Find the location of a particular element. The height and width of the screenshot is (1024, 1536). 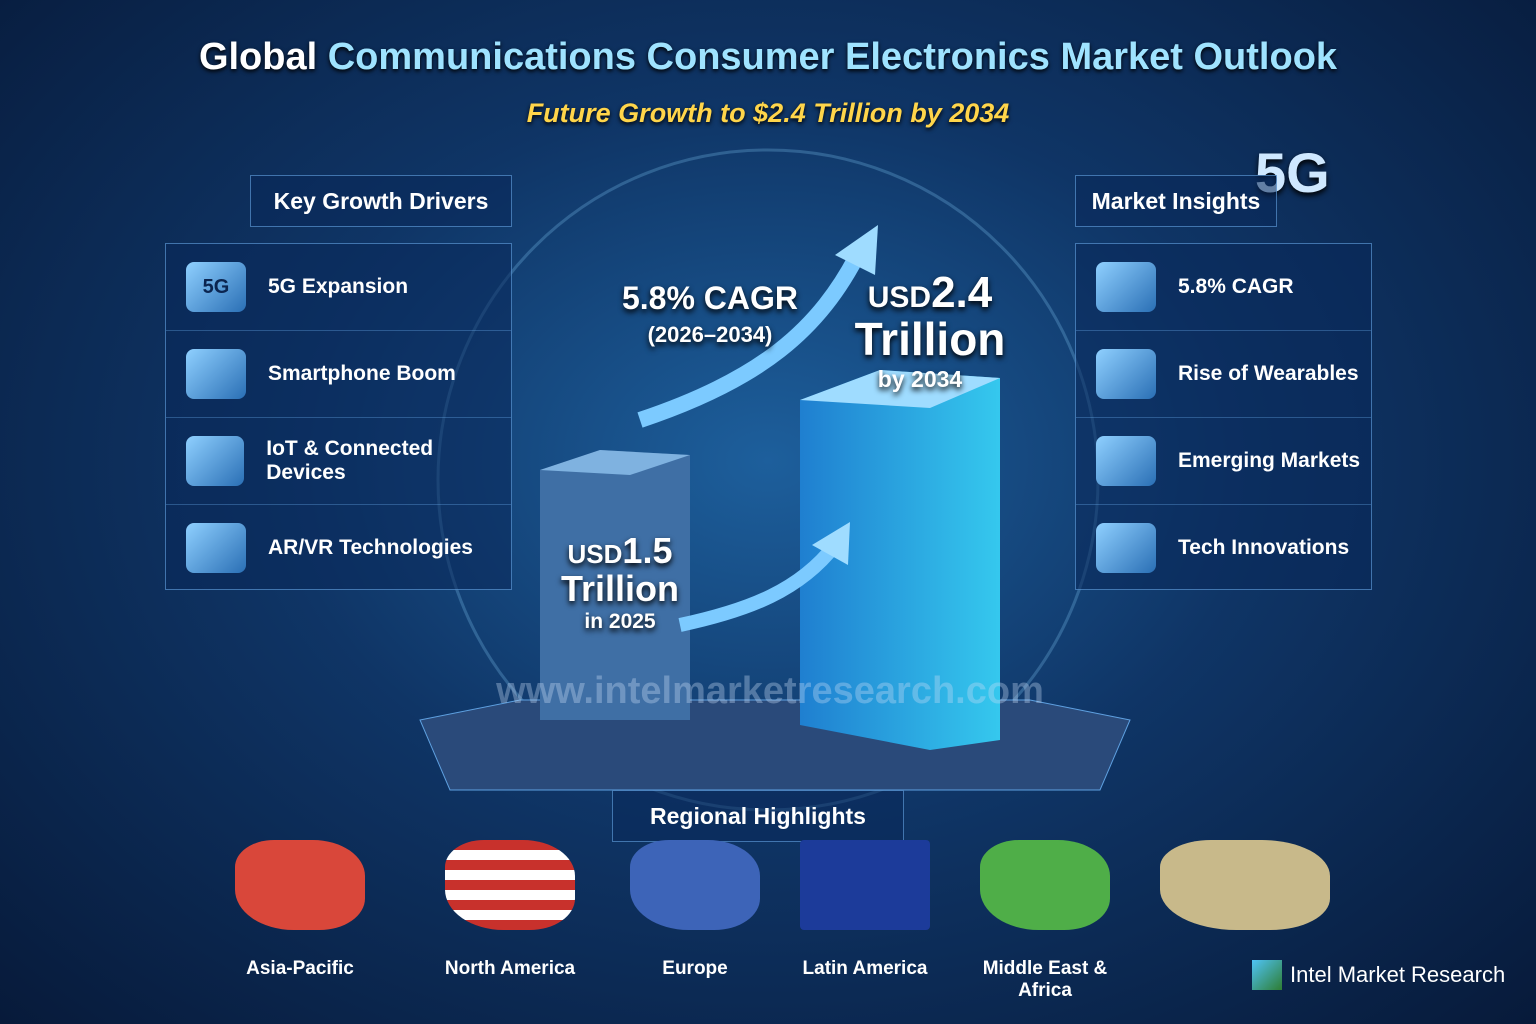

driver: Smartphone Boom is located at coordinates (362, 373).